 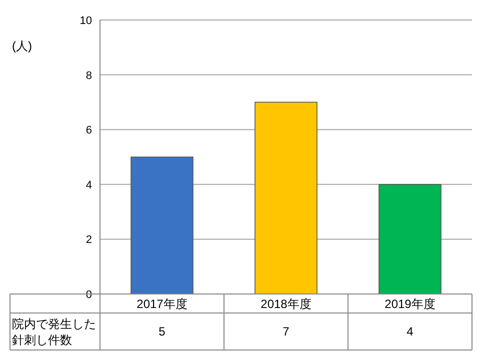 What do you see at coordinates (286, 331) in the screenshot?
I see `data-label: 7` at bounding box center [286, 331].